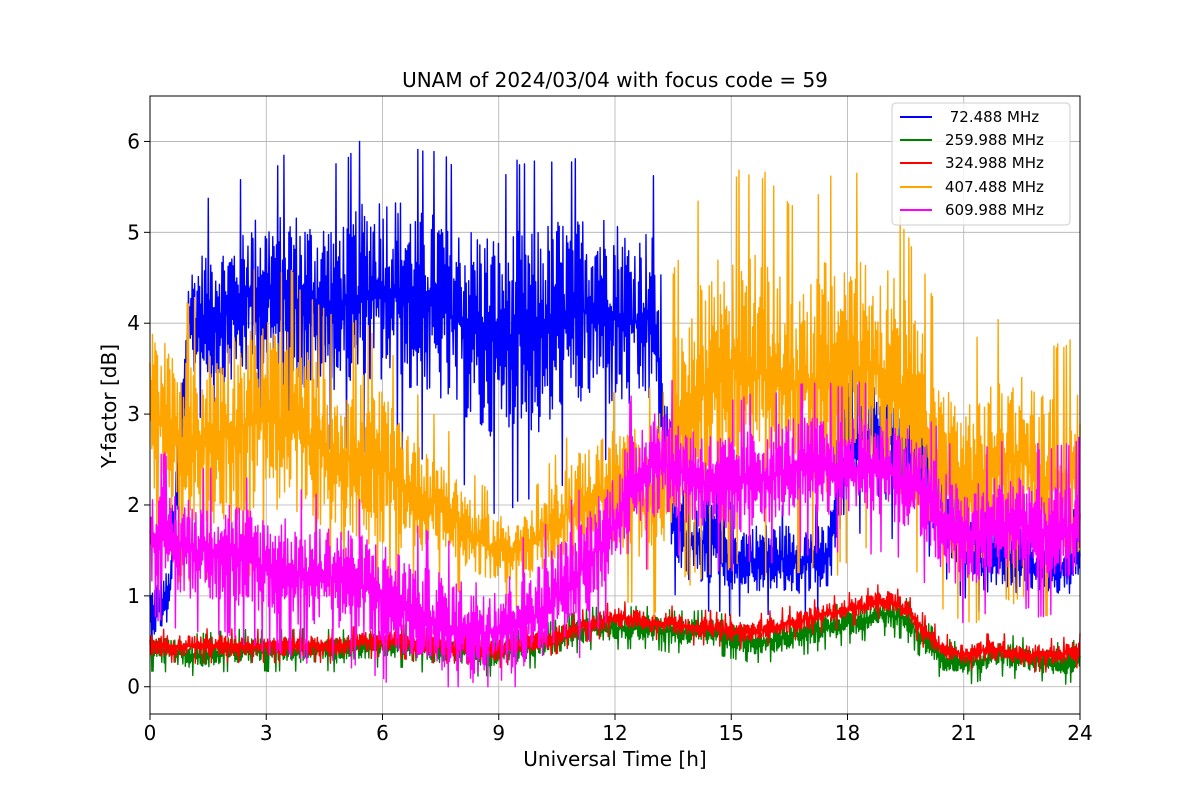 The height and width of the screenshot is (804, 1200). Describe the element at coordinates (133, 414) in the screenshot. I see `y-tick-label: 3` at that location.